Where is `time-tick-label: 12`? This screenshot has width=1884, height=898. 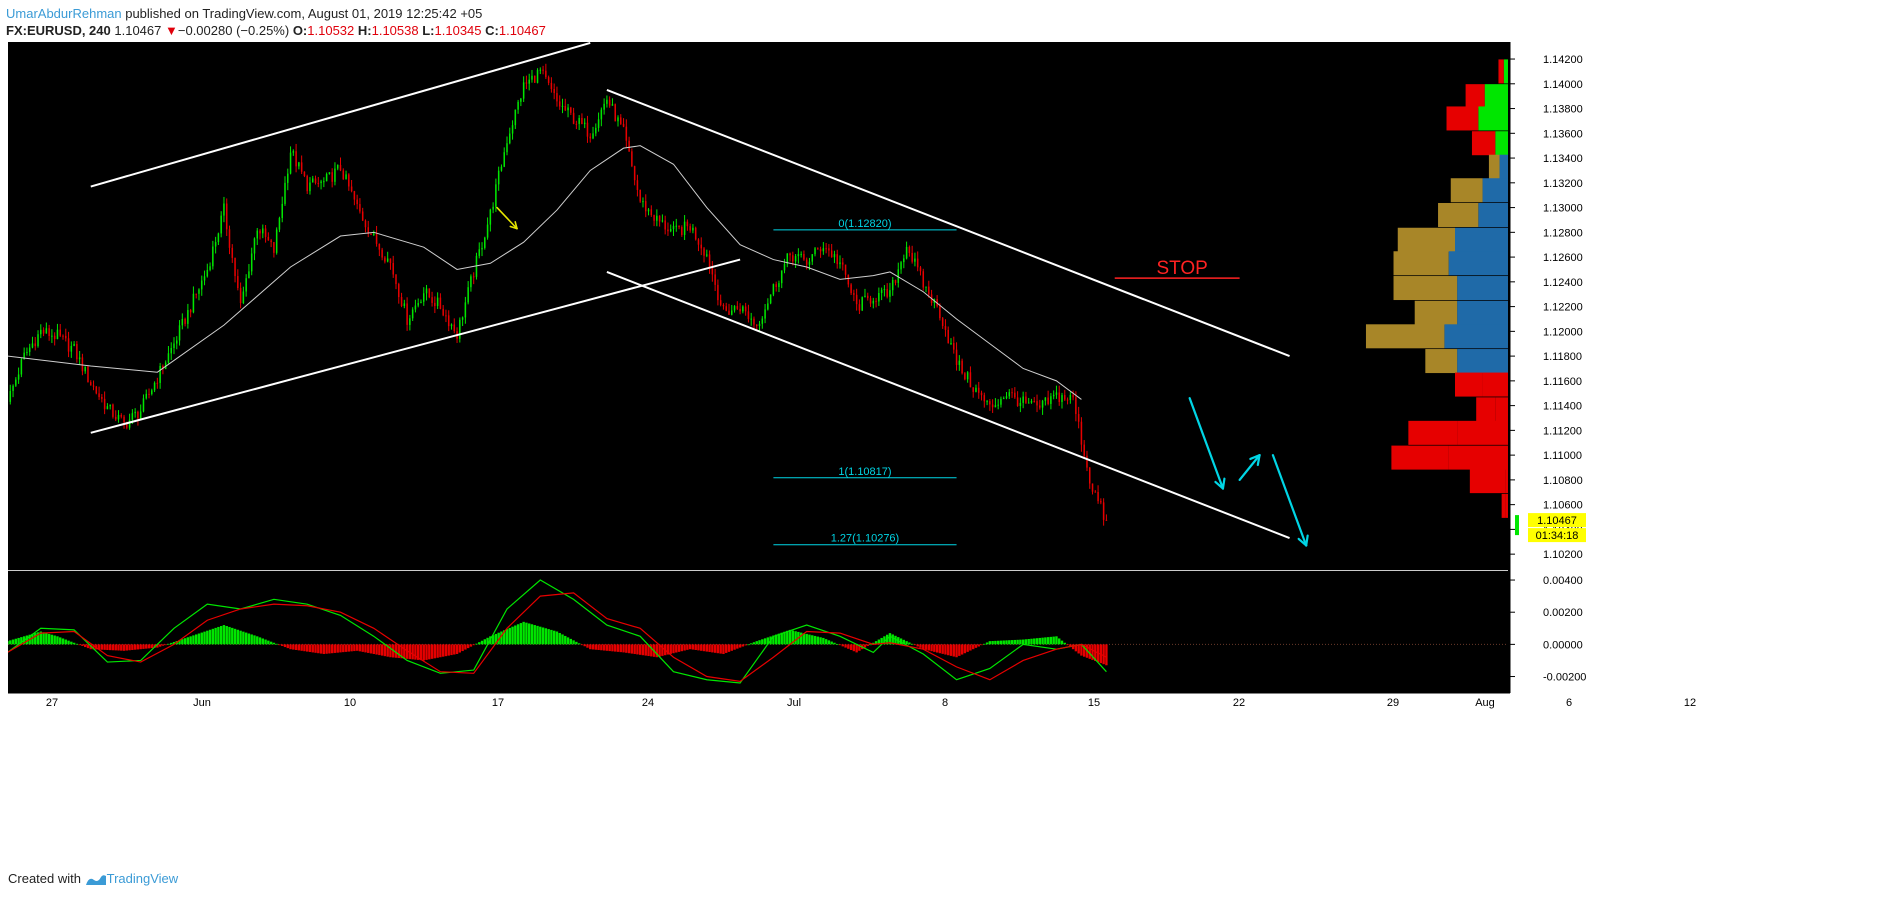 time-tick-label: 12 is located at coordinates (1690, 703).